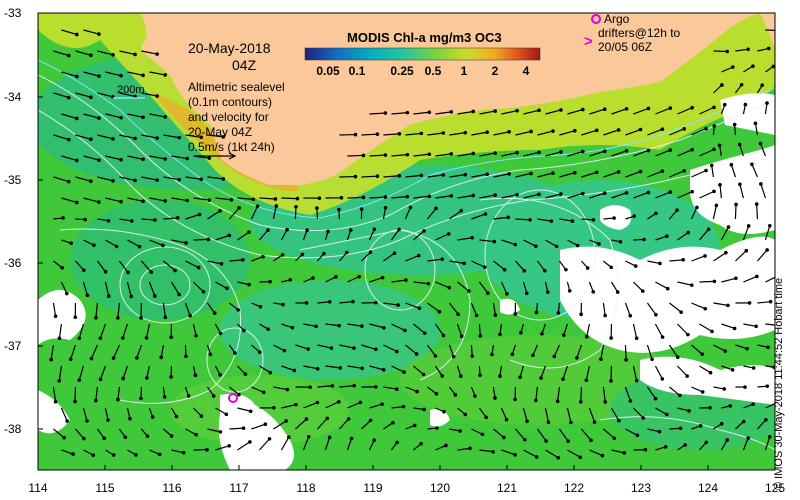 The width and height of the screenshot is (800, 500). What do you see at coordinates (775, 488) in the screenshot?
I see `lon-label: 125` at bounding box center [775, 488].